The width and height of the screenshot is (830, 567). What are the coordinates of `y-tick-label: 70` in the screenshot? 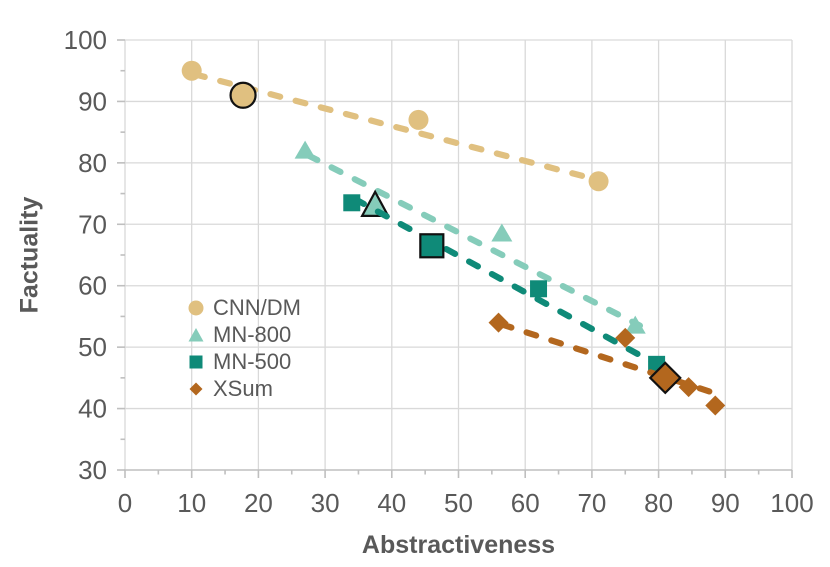 It's located at (92, 224).